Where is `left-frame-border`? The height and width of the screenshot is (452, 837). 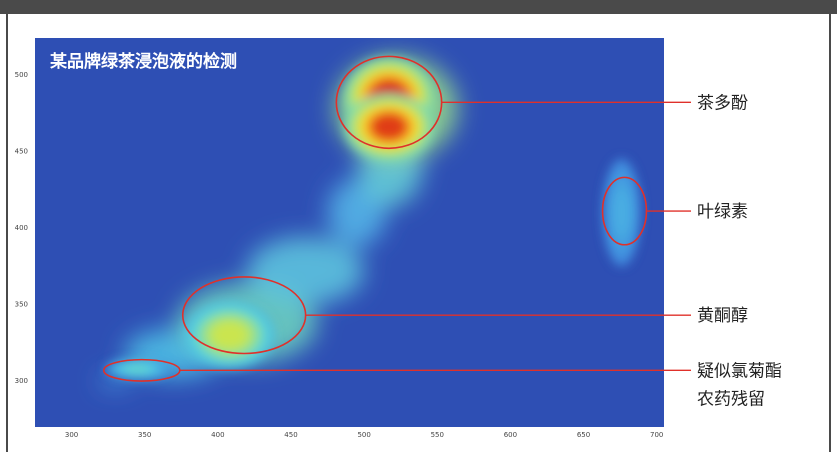
left-frame-border is located at coordinates (7, 233).